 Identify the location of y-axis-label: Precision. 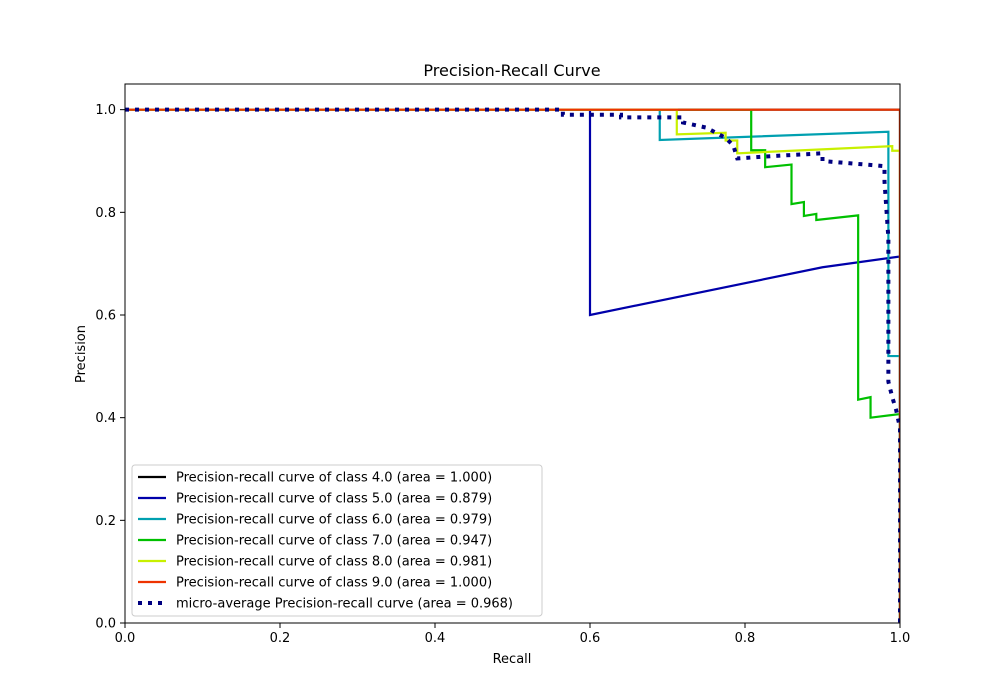
(81, 354).